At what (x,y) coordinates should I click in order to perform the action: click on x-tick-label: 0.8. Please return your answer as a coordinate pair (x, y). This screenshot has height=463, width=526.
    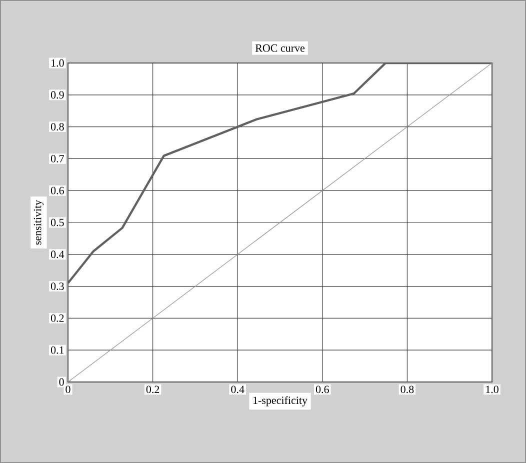
    Looking at the image, I should click on (407, 390).